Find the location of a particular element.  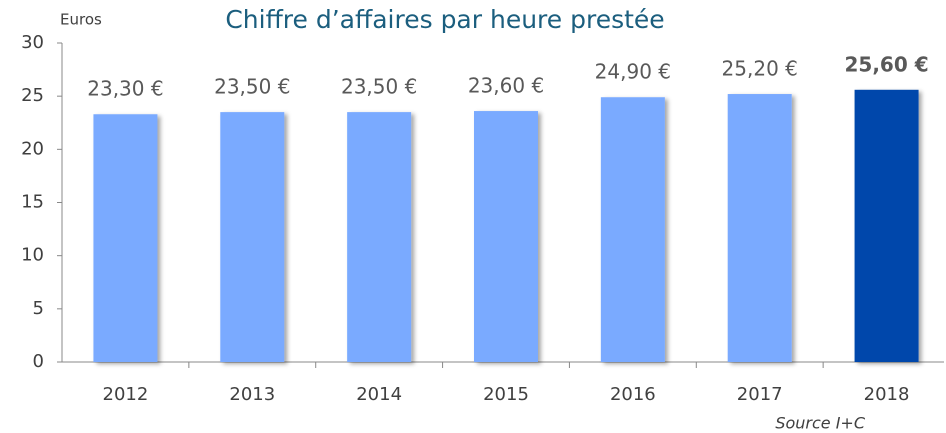

value-label: 25,60 € is located at coordinates (887, 64).